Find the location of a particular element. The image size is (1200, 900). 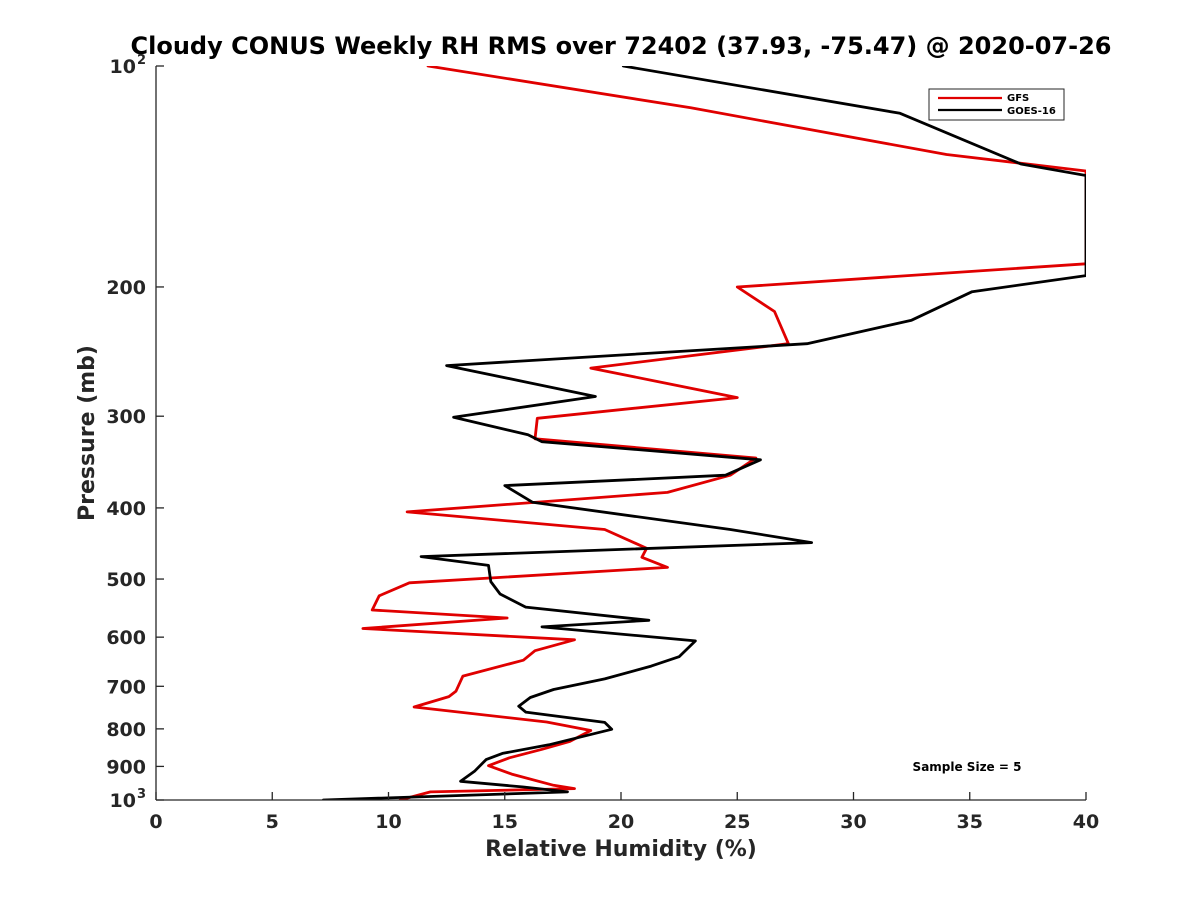

y-tick-label: 600 is located at coordinates (126, 638).